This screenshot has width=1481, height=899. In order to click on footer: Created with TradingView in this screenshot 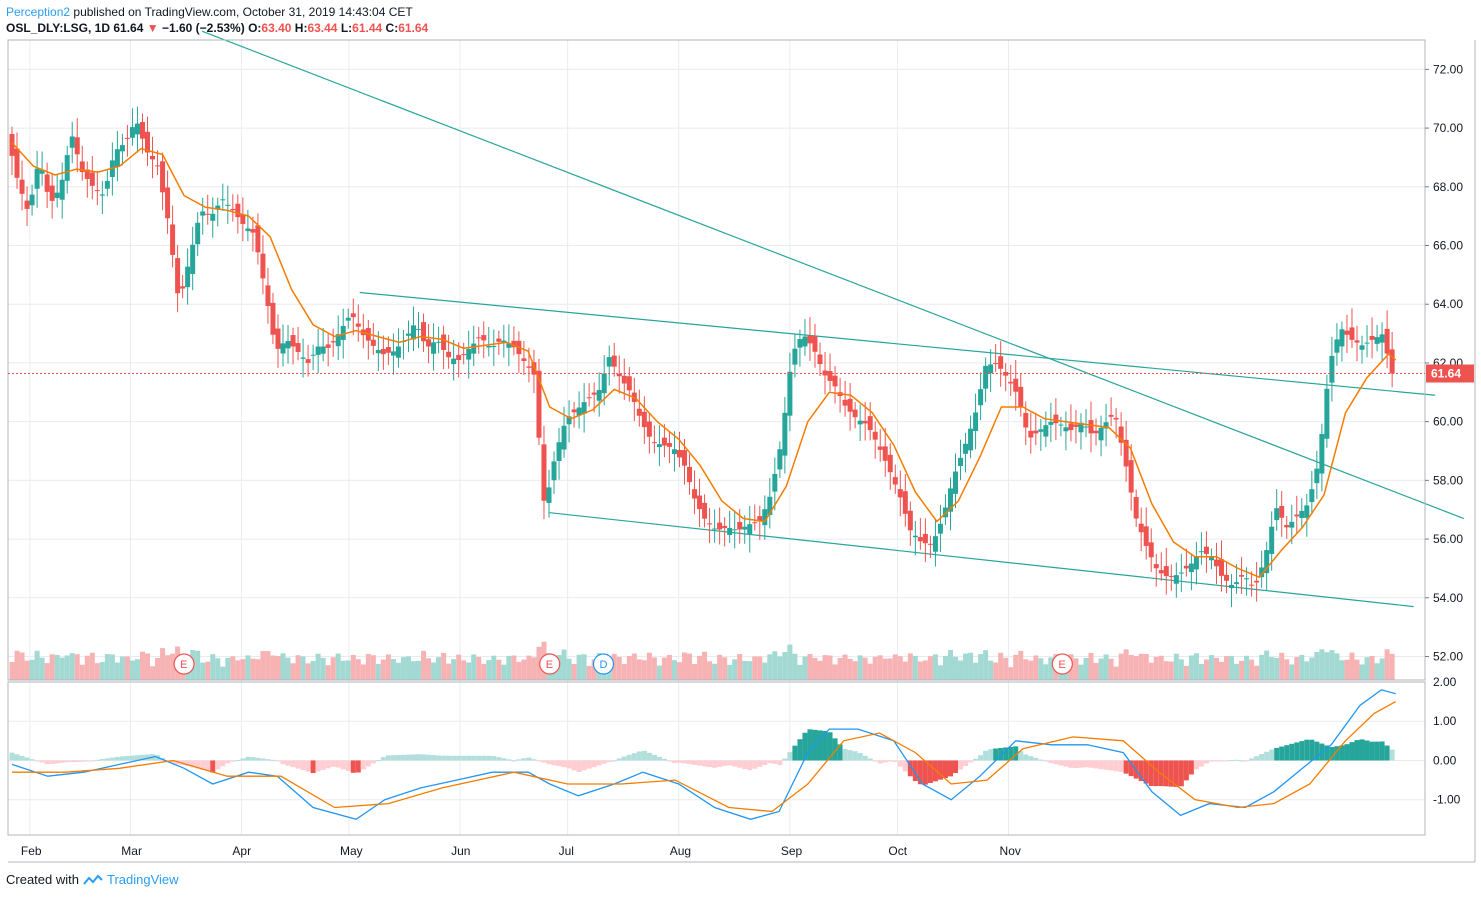, I will do `click(92, 879)`.